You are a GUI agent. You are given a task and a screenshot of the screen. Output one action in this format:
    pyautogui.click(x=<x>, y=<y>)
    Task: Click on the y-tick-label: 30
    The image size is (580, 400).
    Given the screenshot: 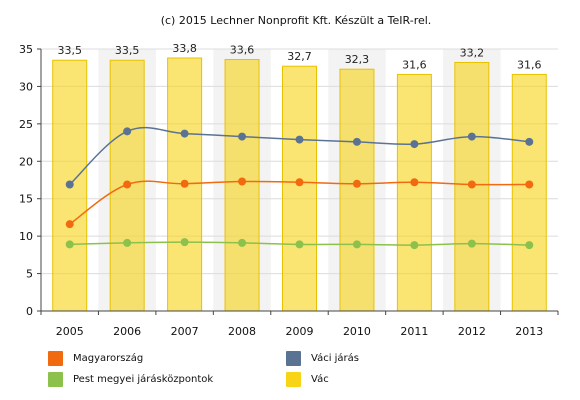 What is the action you would take?
    pyautogui.click(x=26, y=86)
    